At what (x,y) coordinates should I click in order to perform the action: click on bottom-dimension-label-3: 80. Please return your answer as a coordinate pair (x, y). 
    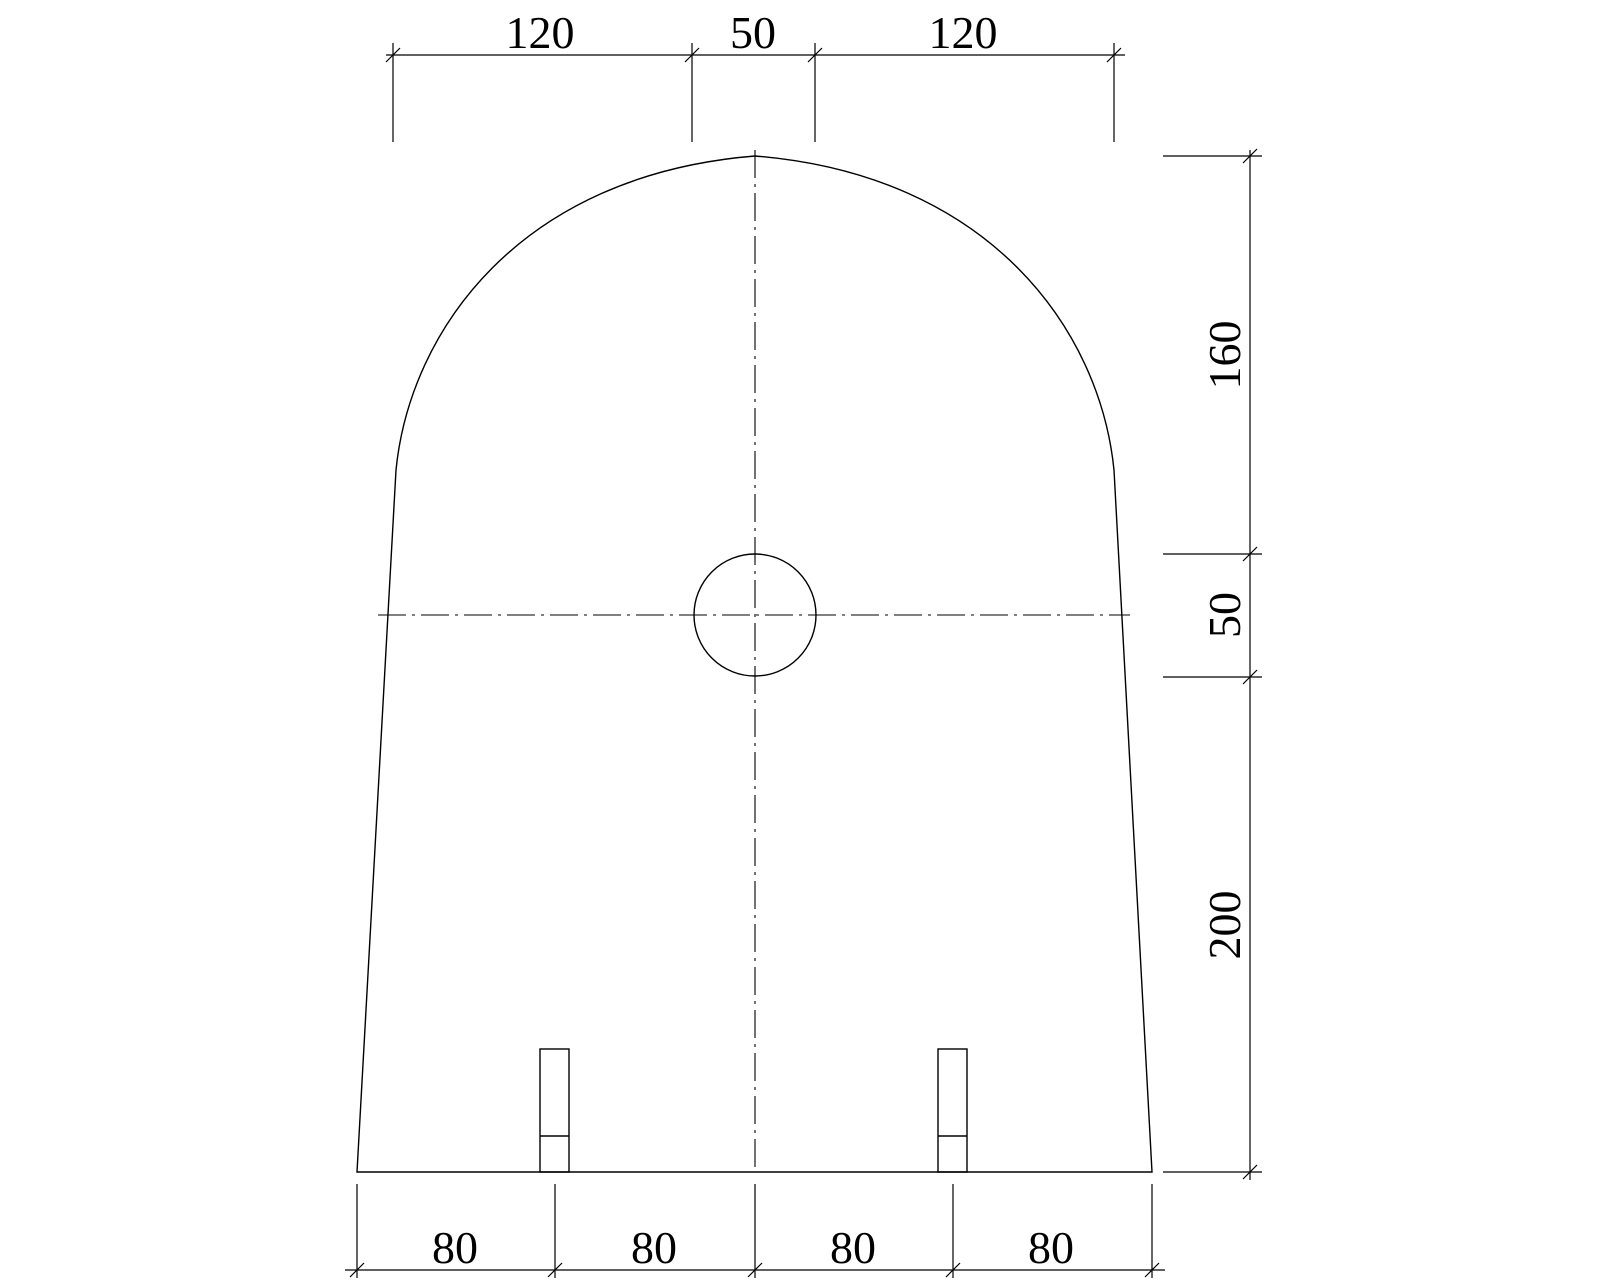
    Looking at the image, I should click on (853, 1247).